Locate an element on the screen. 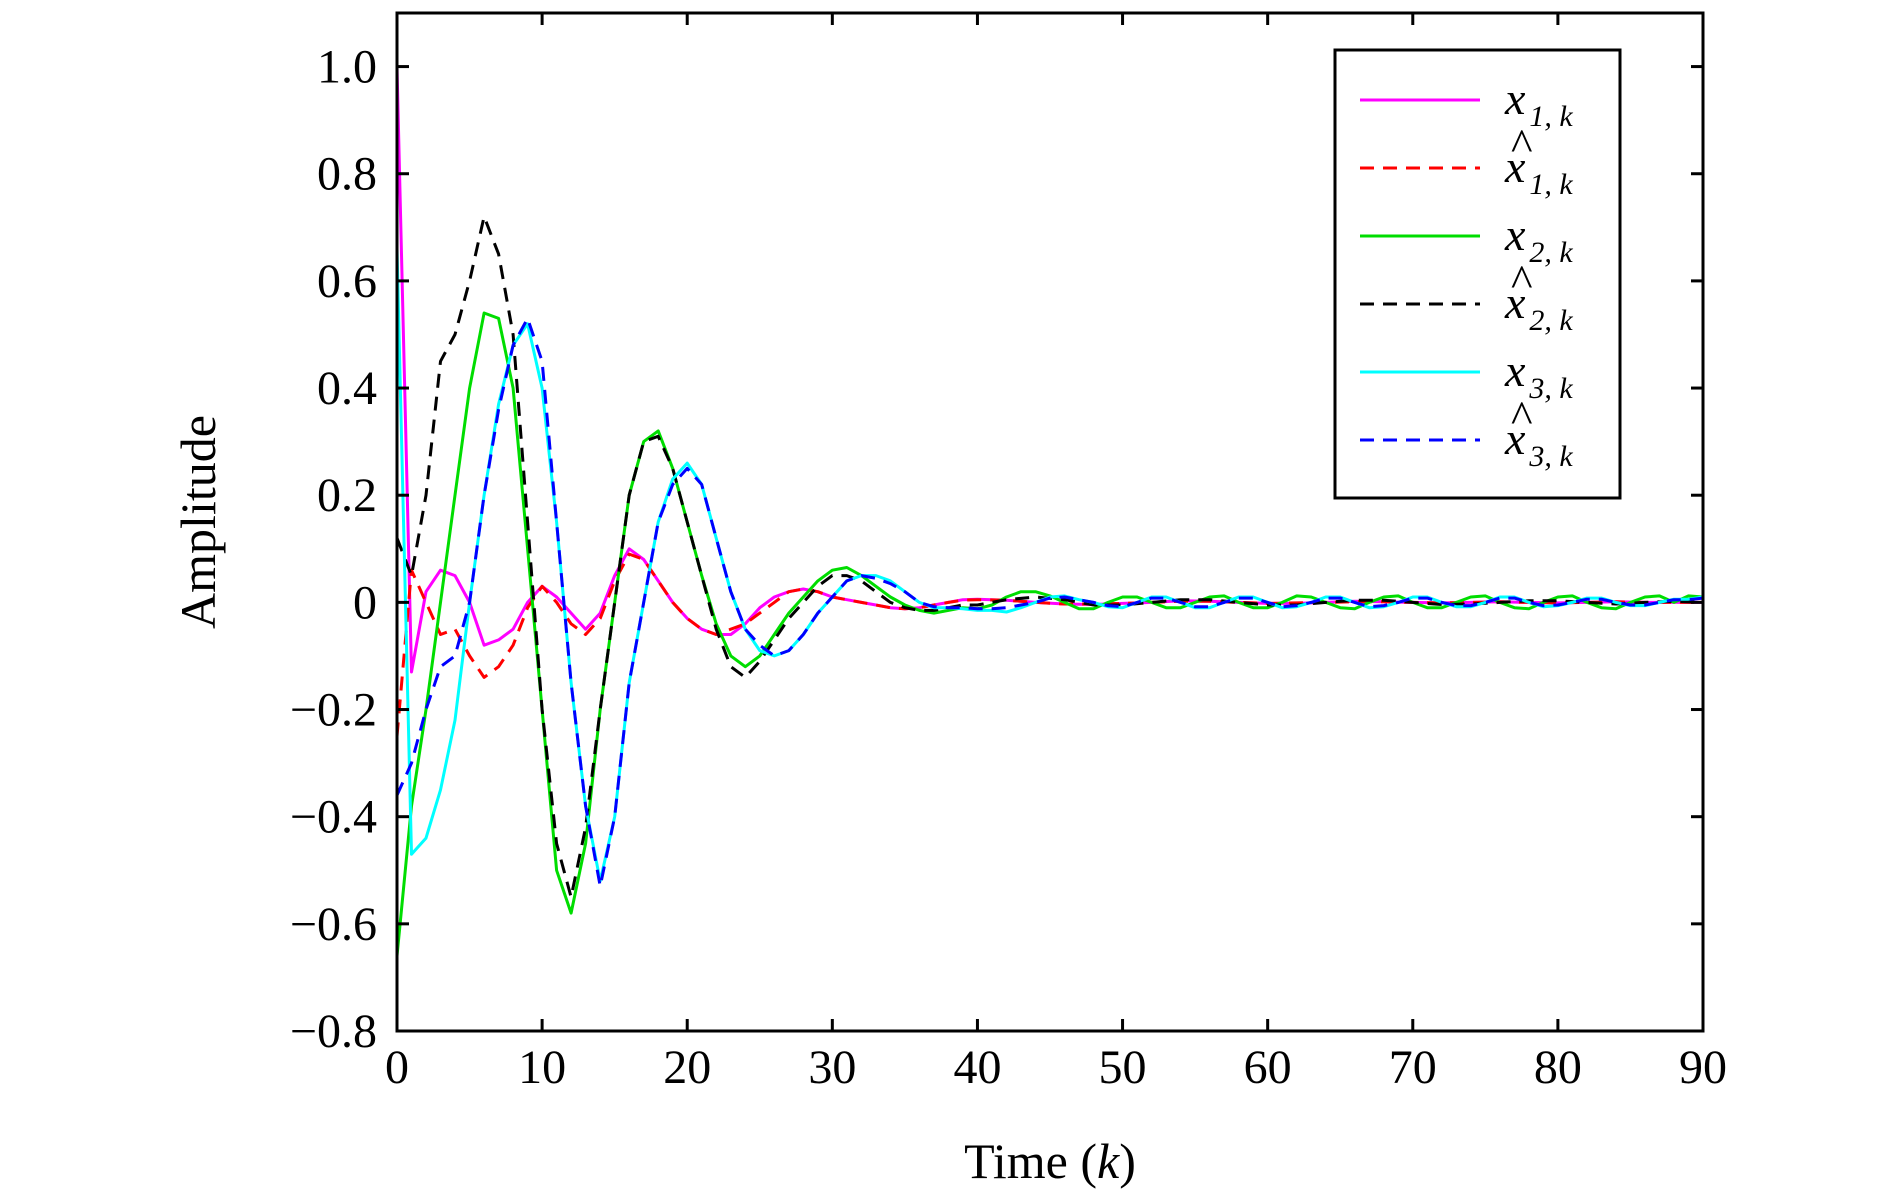  x-tick-label: 90 is located at coordinates (1703, 1067).